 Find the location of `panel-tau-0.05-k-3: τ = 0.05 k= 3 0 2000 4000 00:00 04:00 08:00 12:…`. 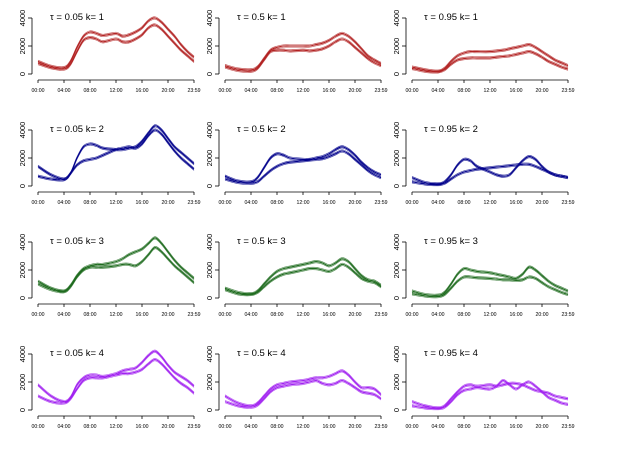

panel-tau-0.05-k-3: τ = 0.05 k= 3 0 2000 4000 00:00 04:00 08:00 12:… is located at coordinates (109, 276).